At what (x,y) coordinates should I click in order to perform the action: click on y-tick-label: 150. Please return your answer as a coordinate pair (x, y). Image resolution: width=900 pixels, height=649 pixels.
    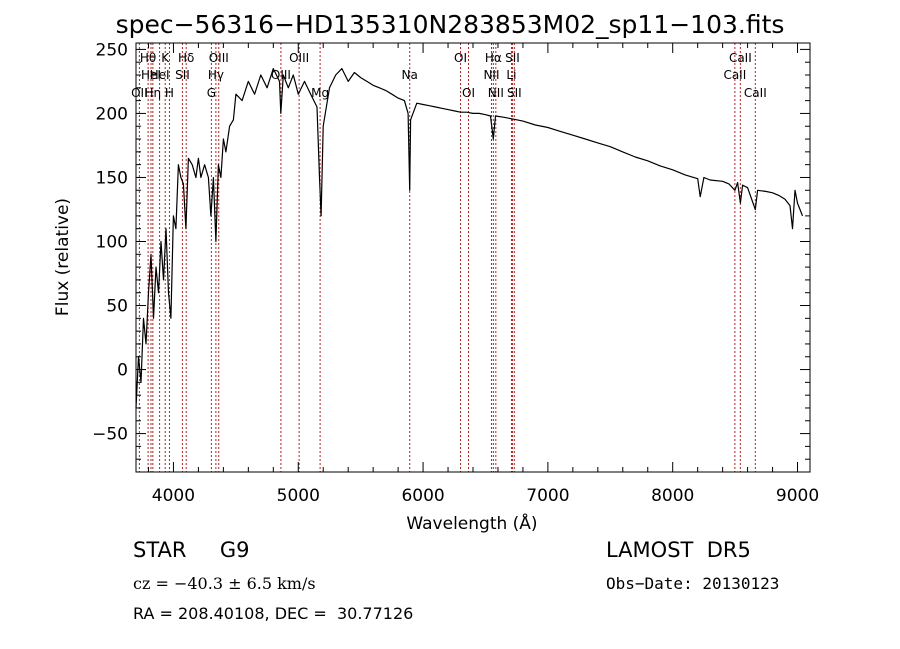
    Looking at the image, I should click on (112, 178).